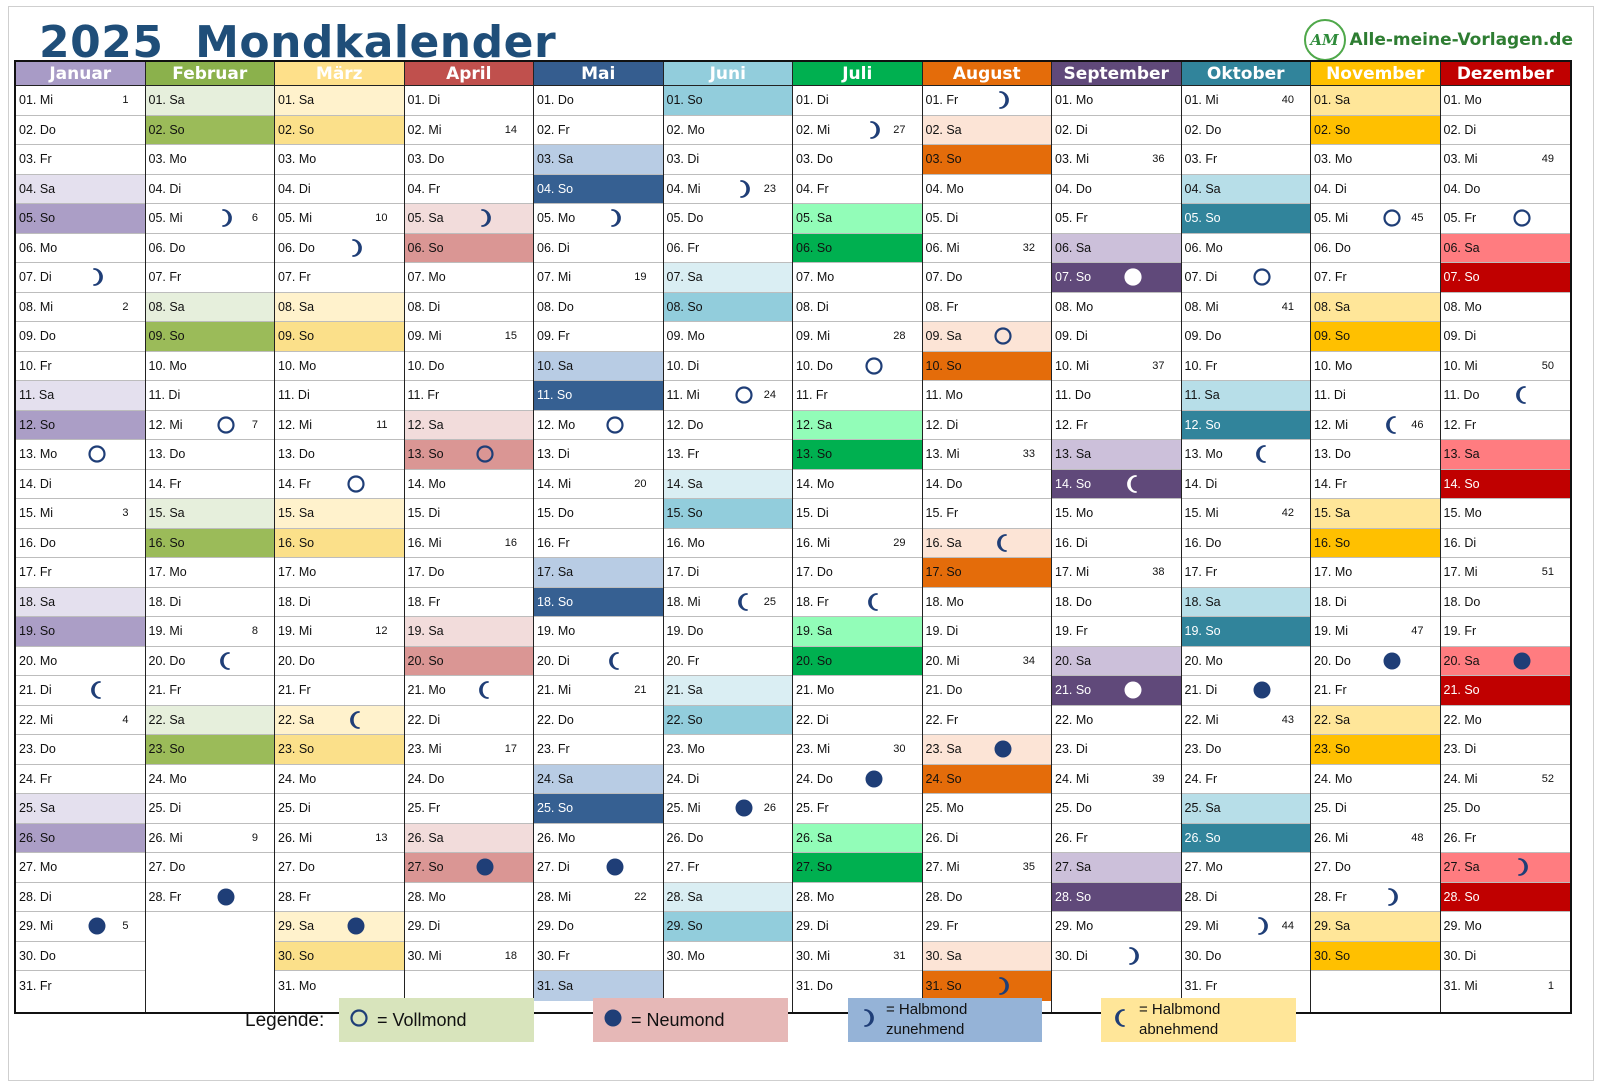 This screenshot has height=1087, width=1604. I want to click on day-cell: 06. Do, so click(1375, 248).